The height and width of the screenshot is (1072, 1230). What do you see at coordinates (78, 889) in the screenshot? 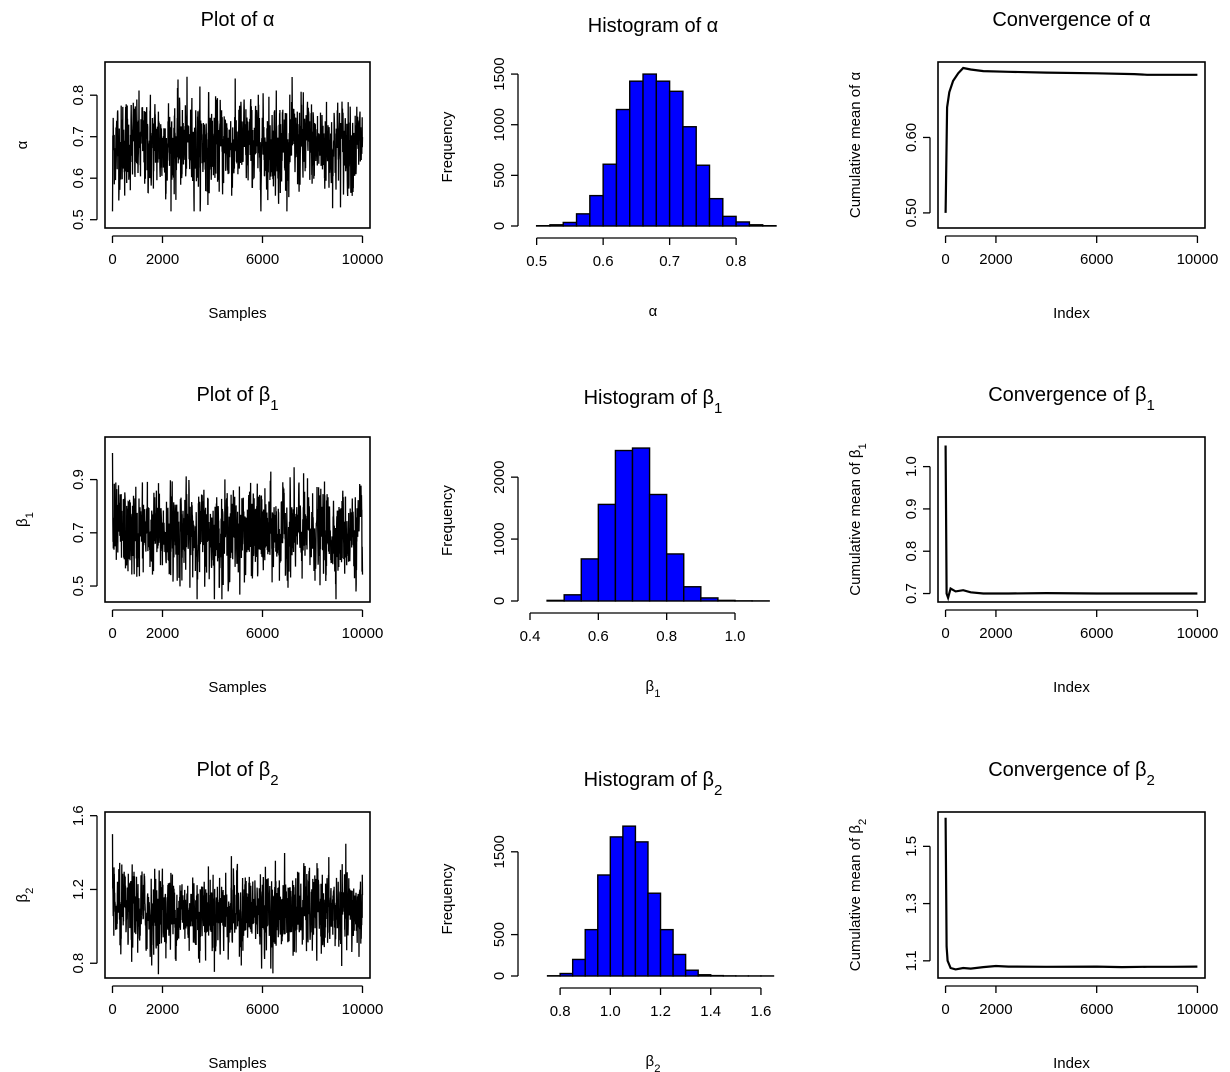
I see `y-tick-label: 1.2` at bounding box center [78, 889].